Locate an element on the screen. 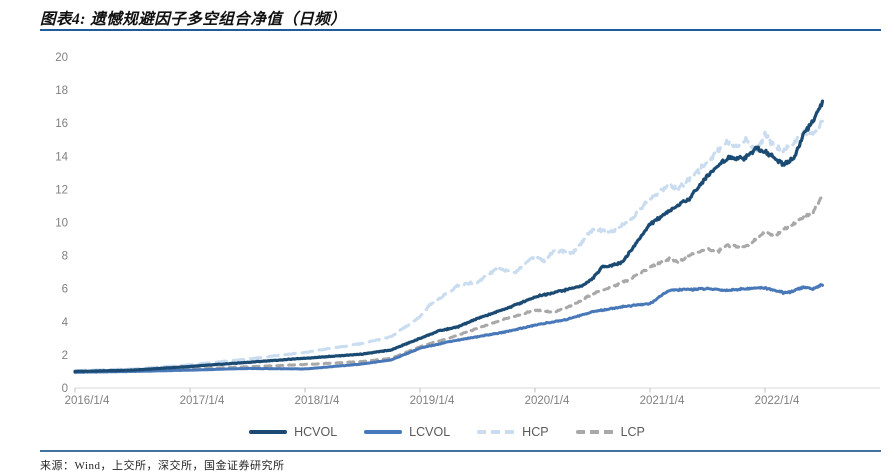  legend-item-hcvol: HCVOL is located at coordinates (293, 432).